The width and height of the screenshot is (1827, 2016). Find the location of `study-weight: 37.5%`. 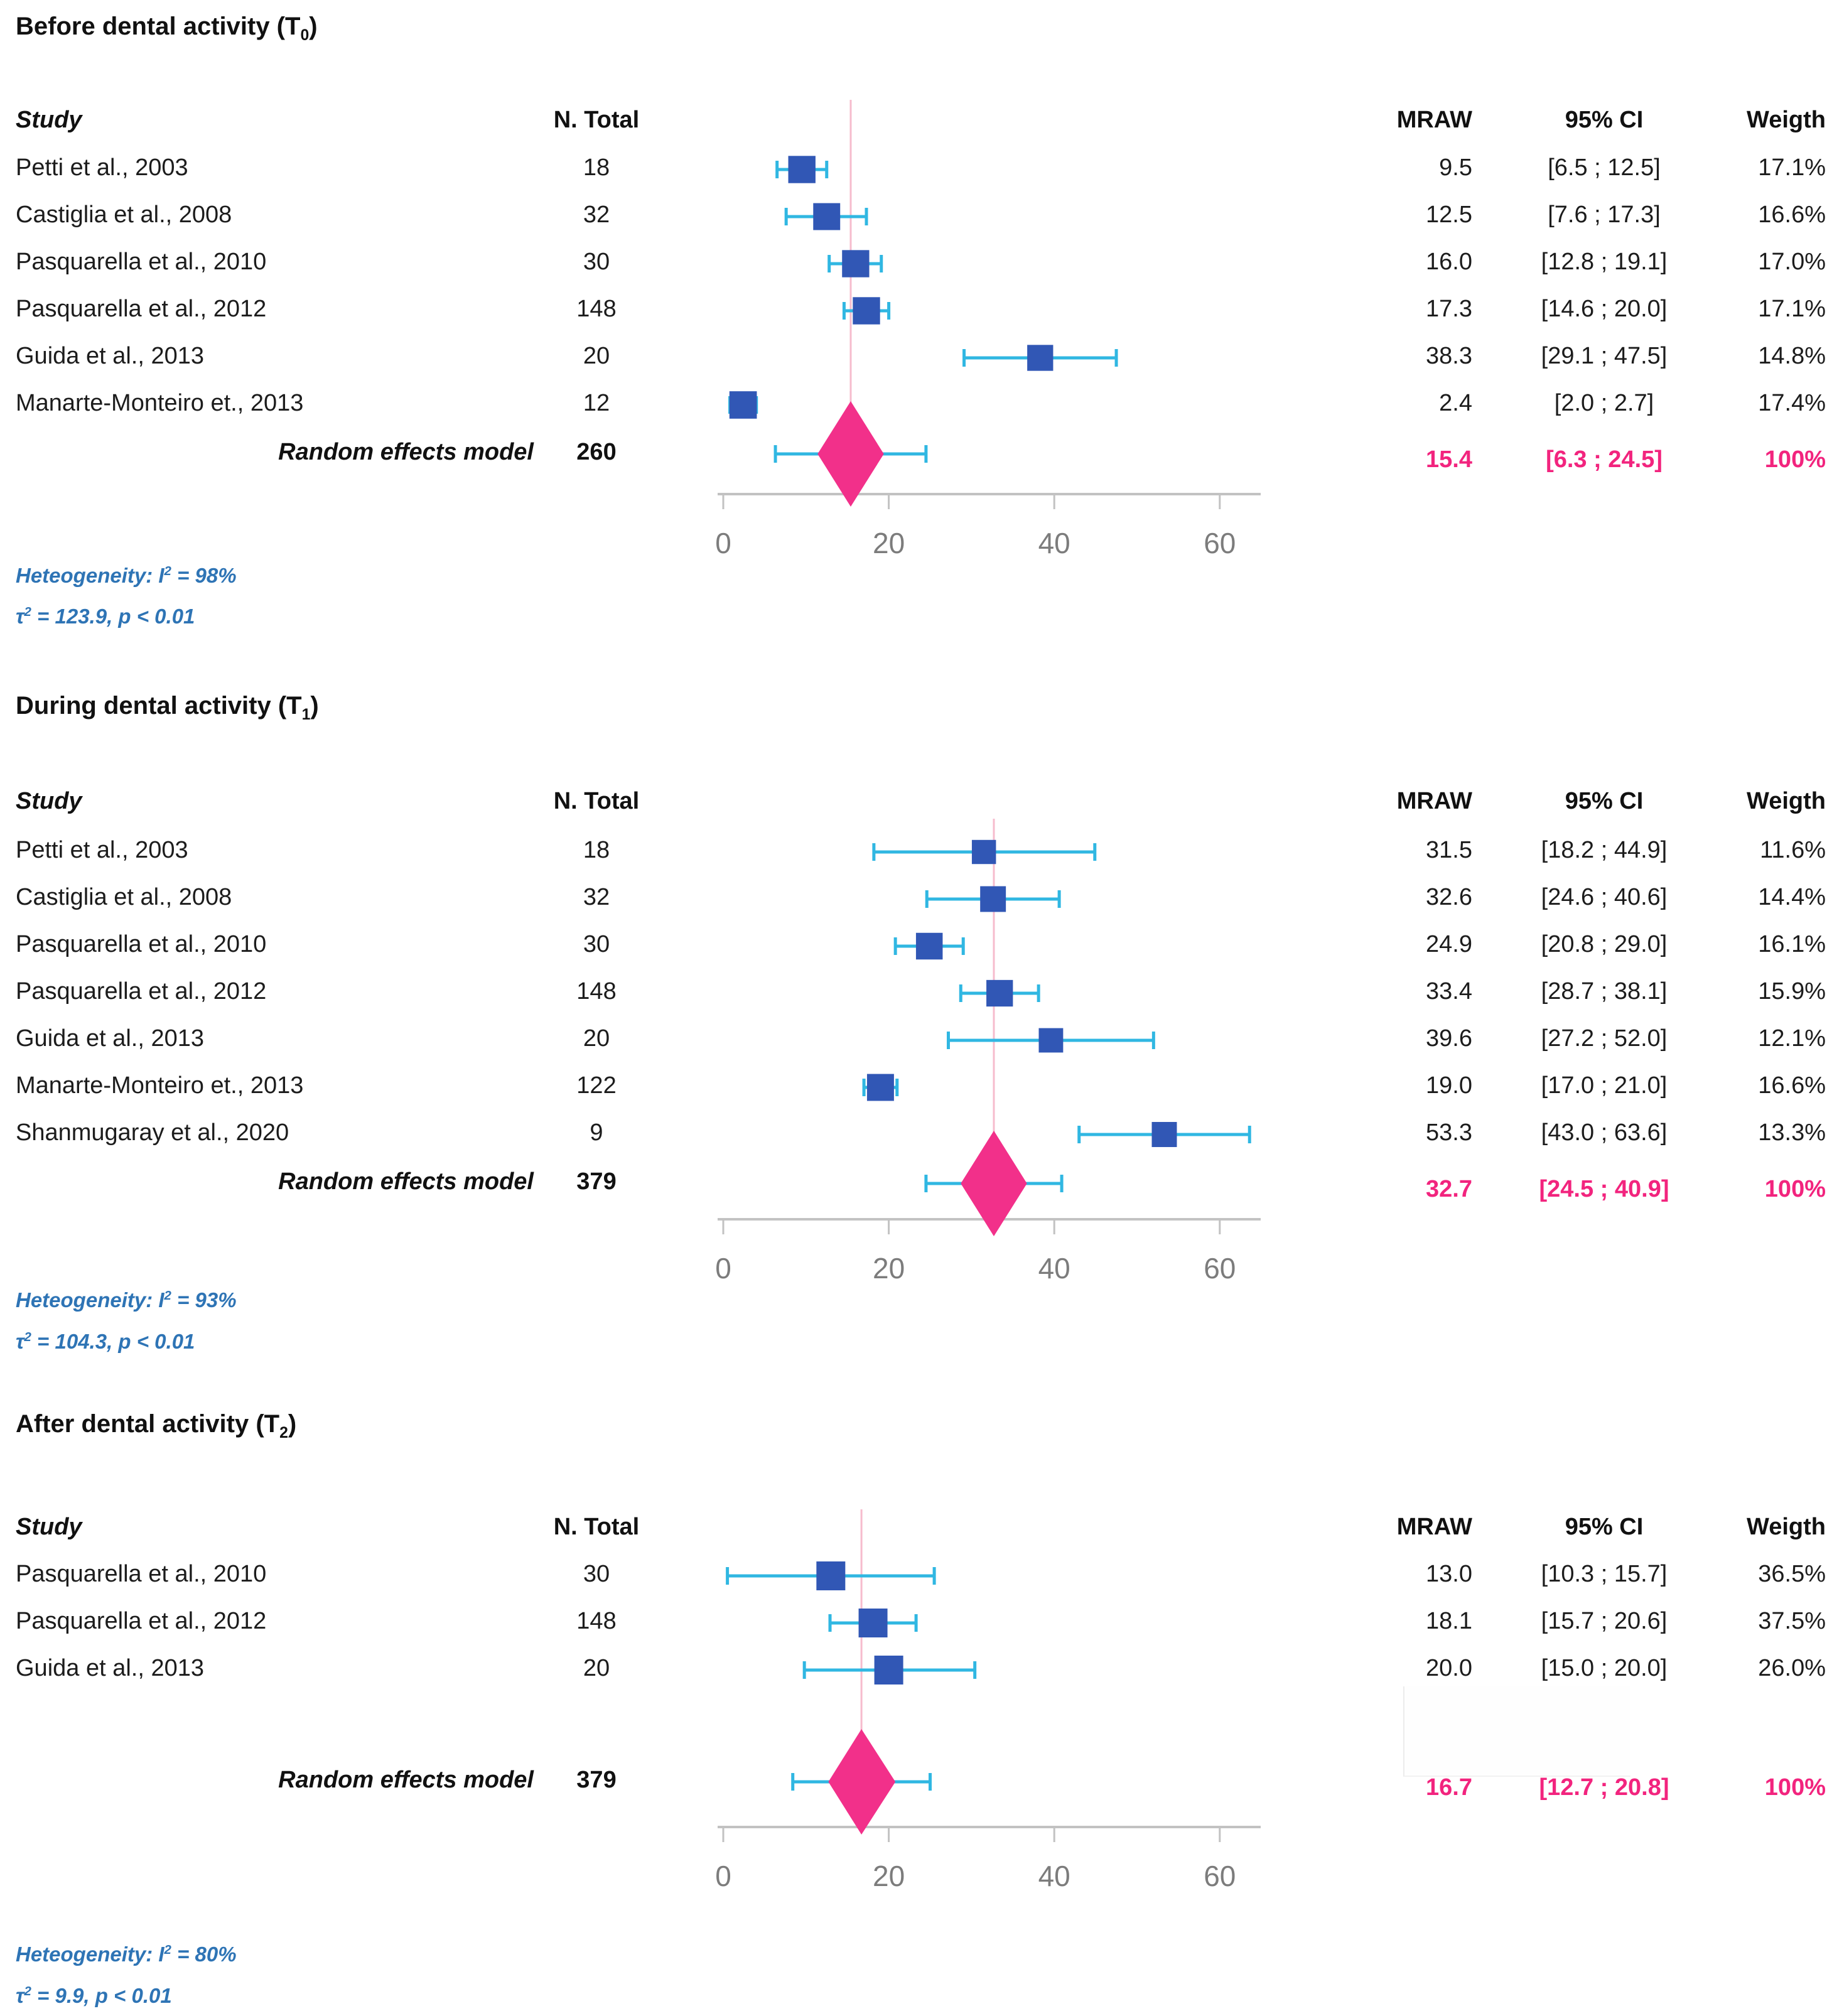

study-weight: 37.5% is located at coordinates (1792, 1621).